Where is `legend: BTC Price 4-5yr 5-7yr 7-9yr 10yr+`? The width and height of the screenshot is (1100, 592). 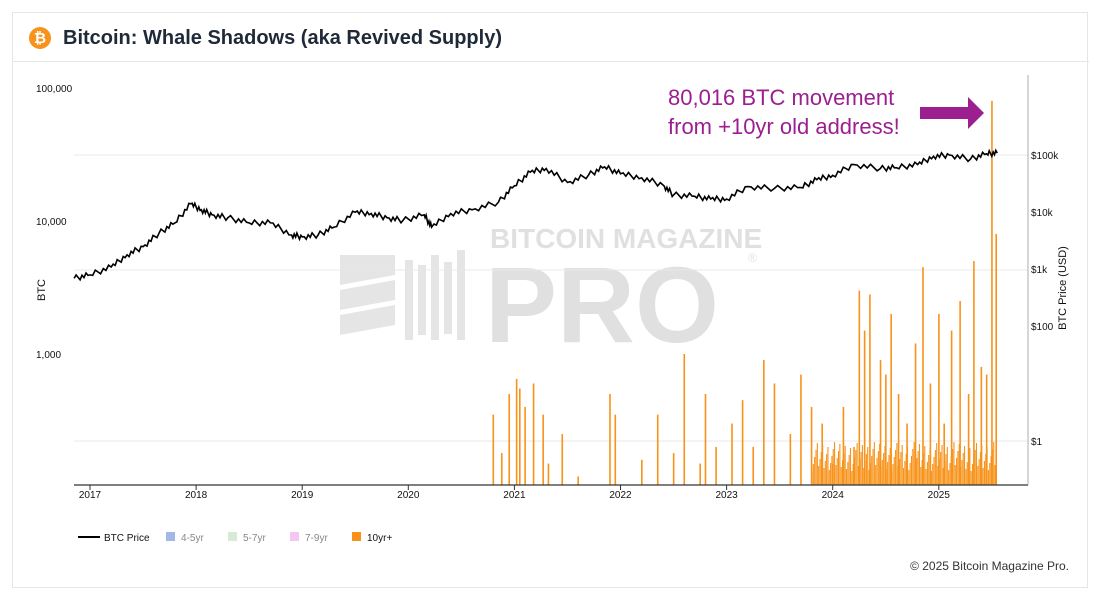 legend: BTC Price 4-5yr 5-7yr 7-9yr 10yr+ is located at coordinates (235, 538).